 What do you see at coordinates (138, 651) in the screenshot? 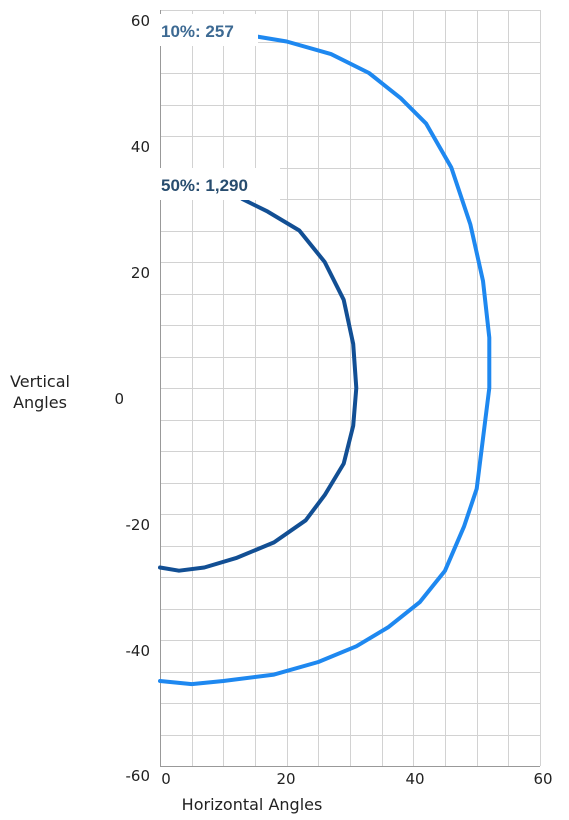
I see `y-tick-label: -40` at bounding box center [138, 651].